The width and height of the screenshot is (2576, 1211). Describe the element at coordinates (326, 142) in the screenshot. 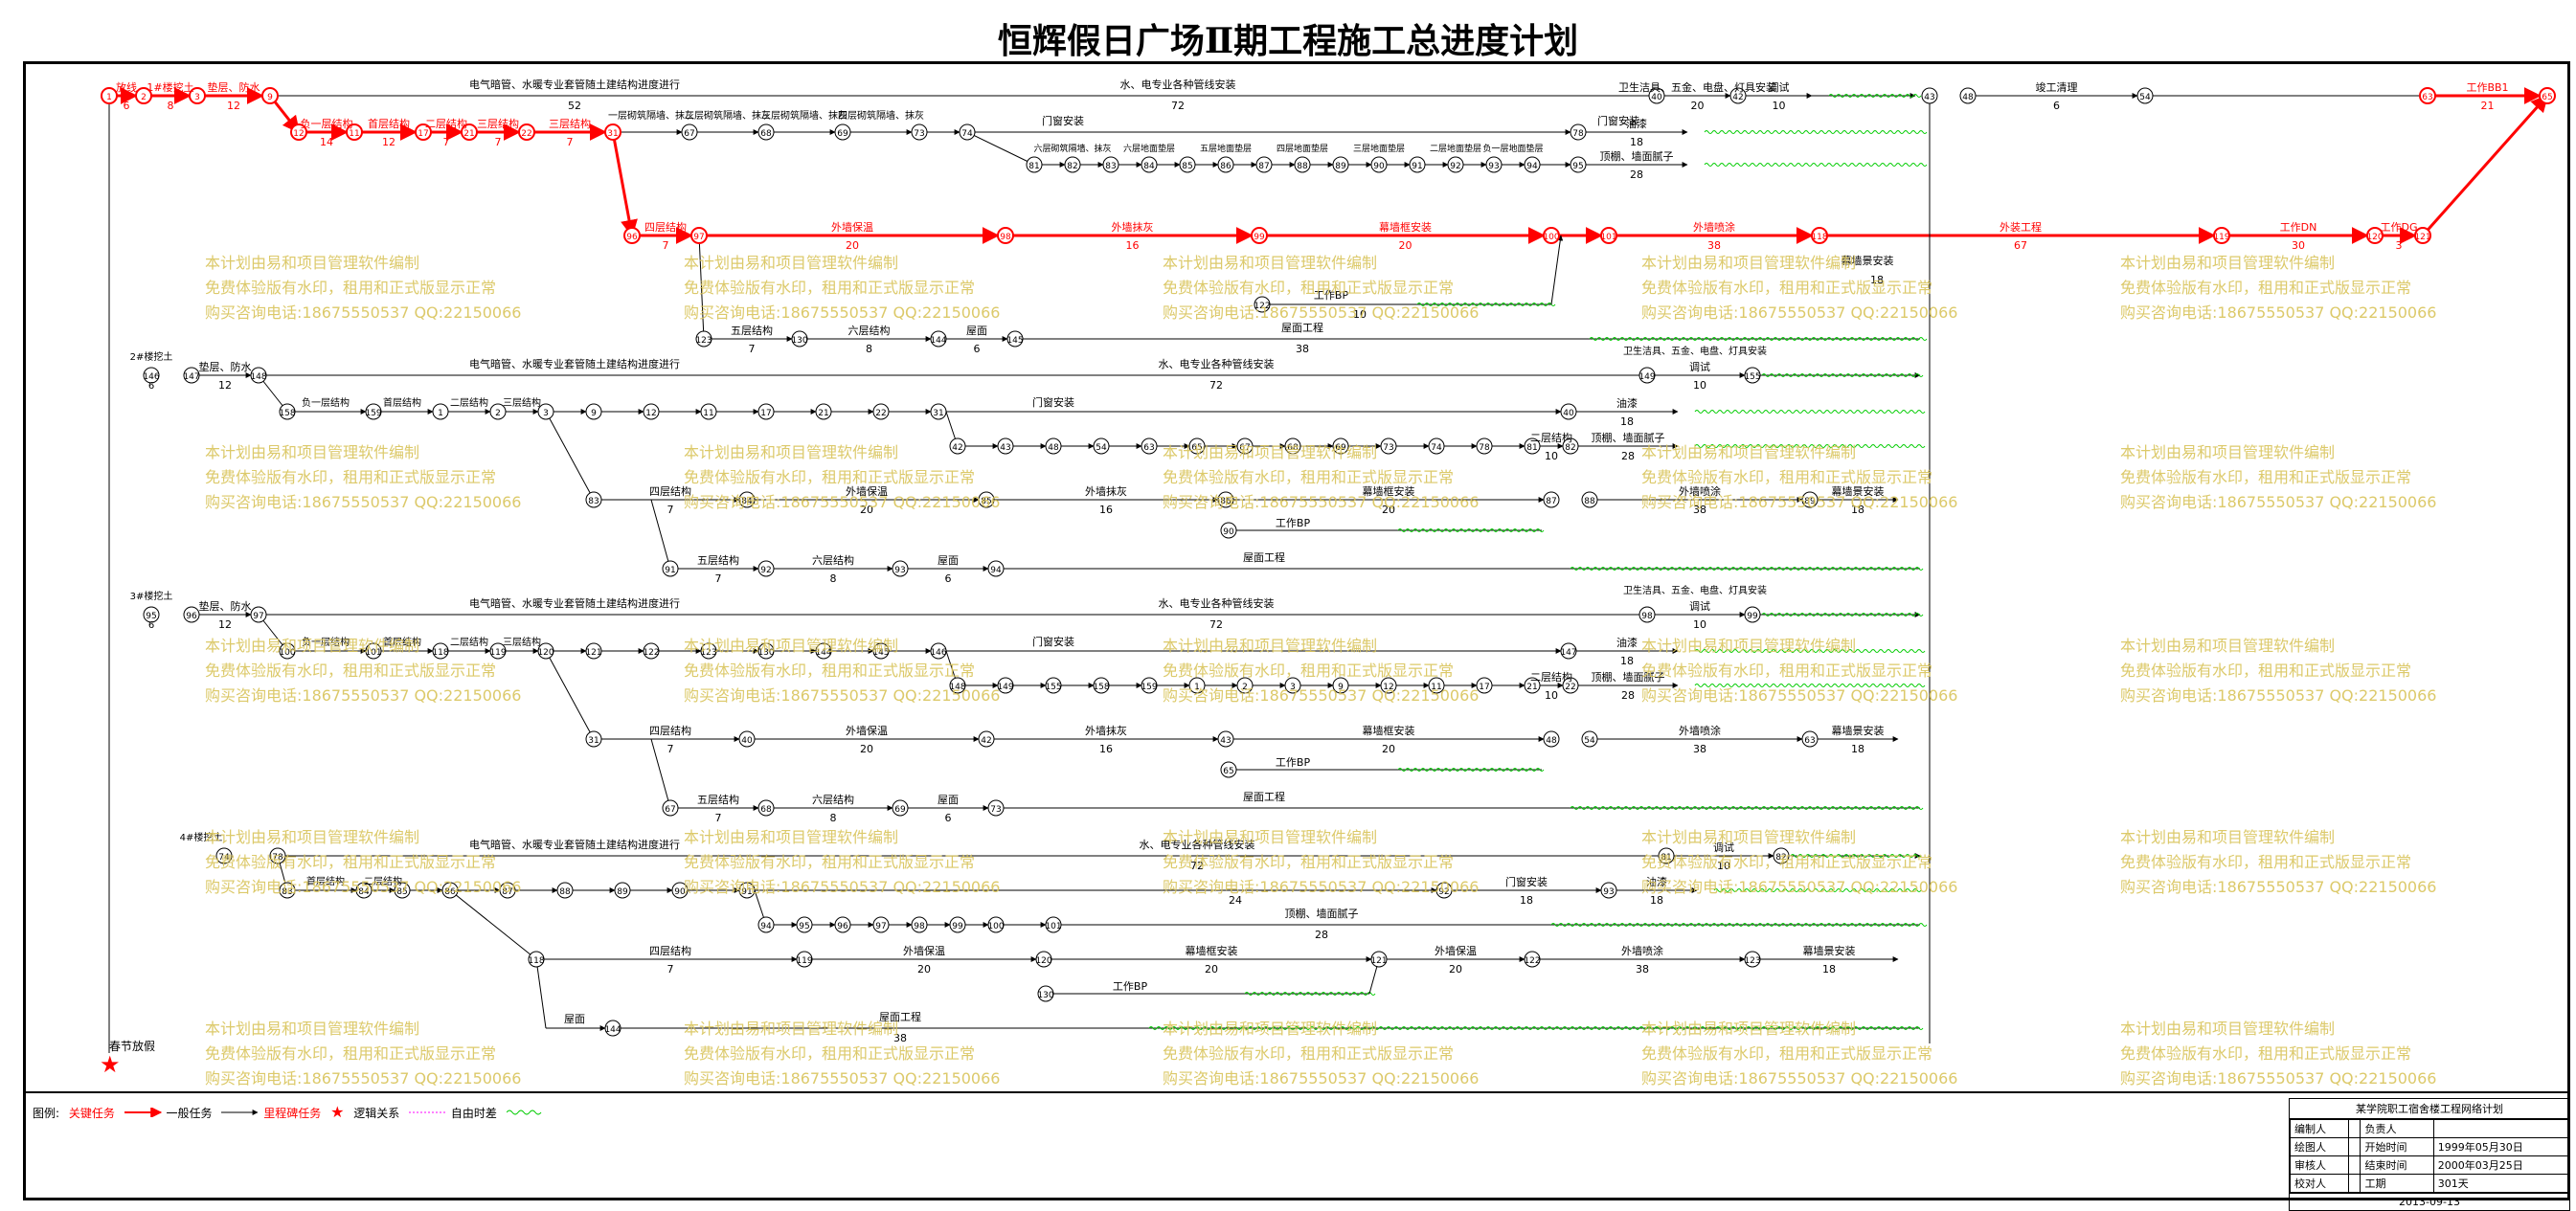

I see `task-label: 14` at that location.